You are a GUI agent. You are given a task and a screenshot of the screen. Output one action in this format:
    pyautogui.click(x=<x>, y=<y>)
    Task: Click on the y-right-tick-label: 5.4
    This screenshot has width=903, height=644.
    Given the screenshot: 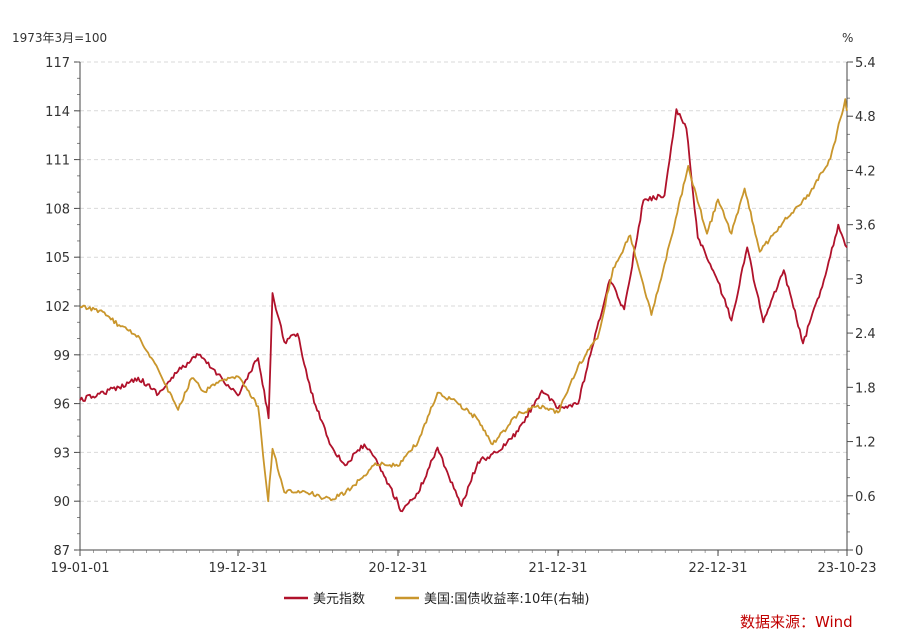 What is the action you would take?
    pyautogui.click(x=865, y=63)
    